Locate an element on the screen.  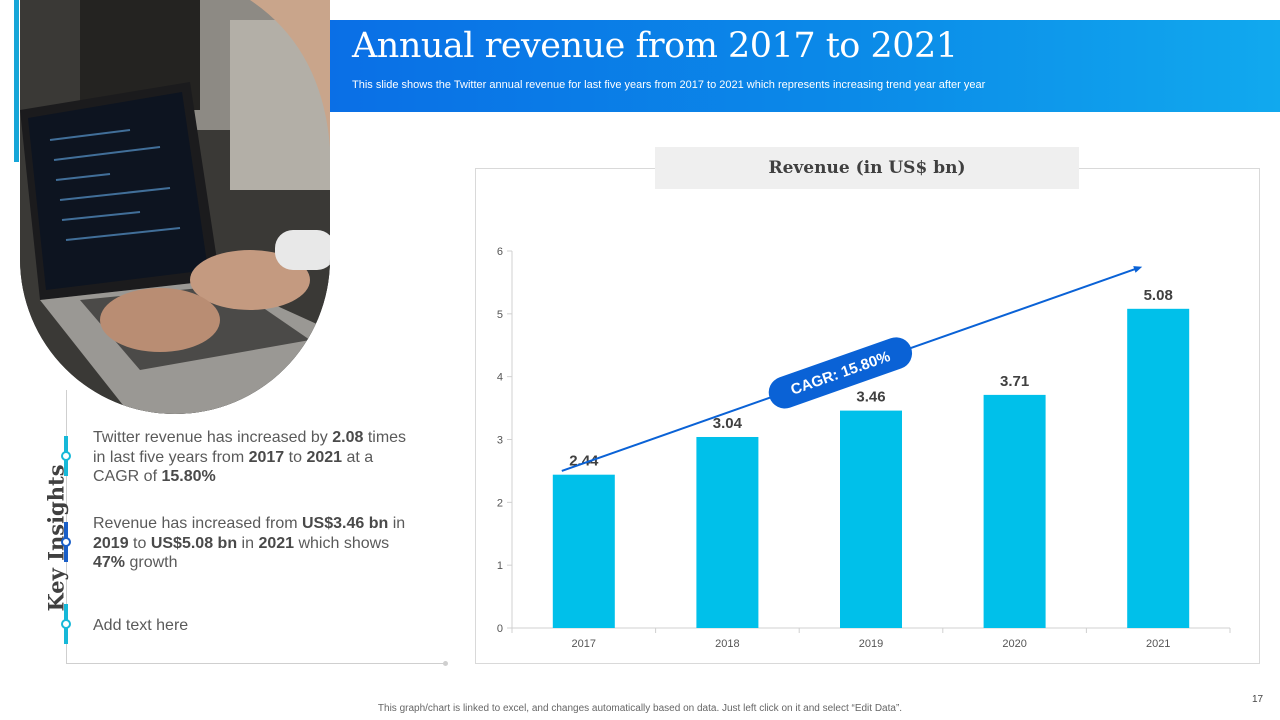
x-tick-label: 2019 is located at coordinates (871, 644).